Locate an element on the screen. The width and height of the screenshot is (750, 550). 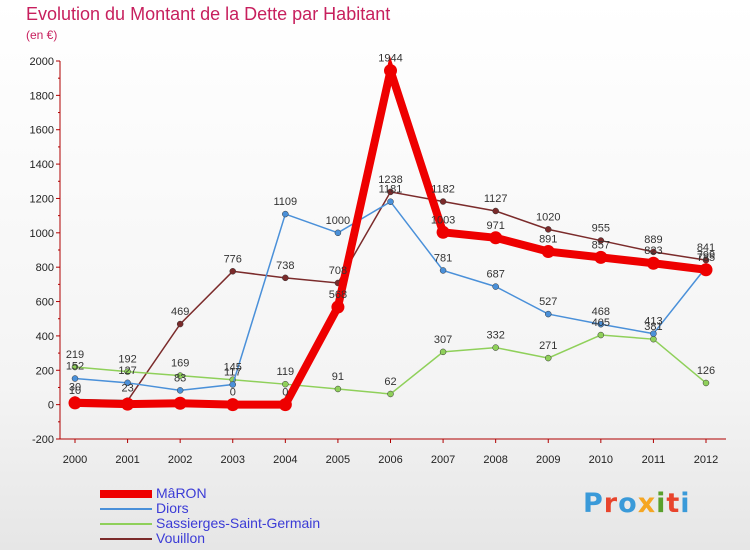
data-label: 152 is located at coordinates (75, 367).